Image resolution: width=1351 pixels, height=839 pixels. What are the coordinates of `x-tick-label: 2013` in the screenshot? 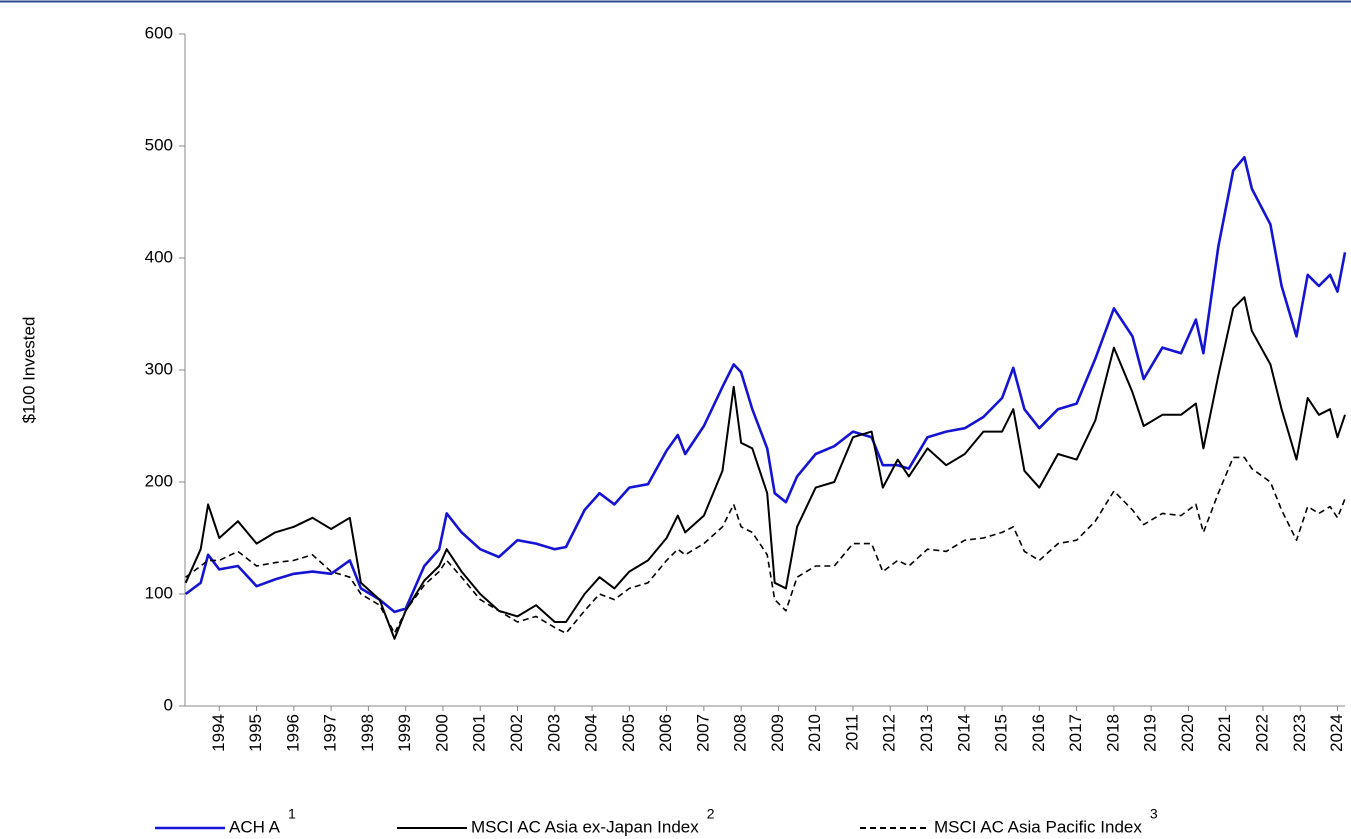 It's located at (926, 733).